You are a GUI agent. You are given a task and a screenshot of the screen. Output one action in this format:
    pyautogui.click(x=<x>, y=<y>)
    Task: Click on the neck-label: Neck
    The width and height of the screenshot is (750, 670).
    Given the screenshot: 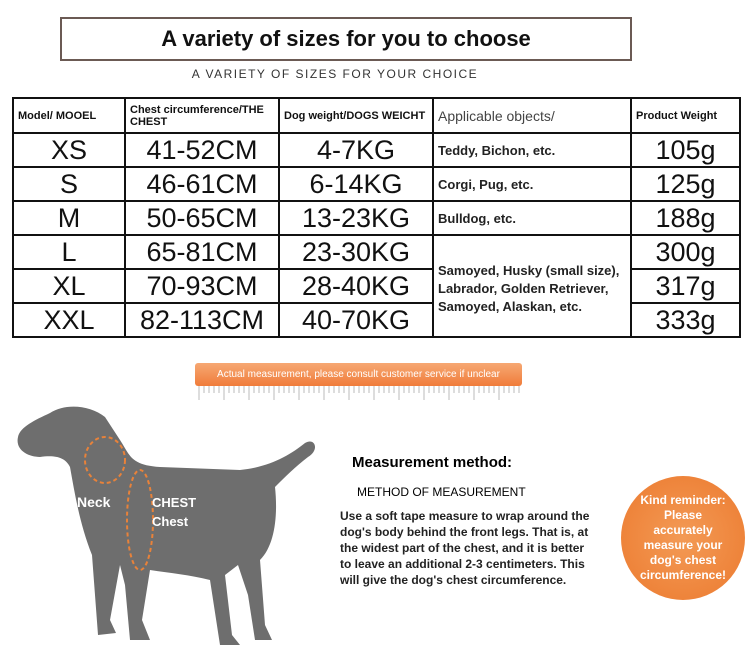 What is the action you would take?
    pyautogui.click(x=94, y=502)
    